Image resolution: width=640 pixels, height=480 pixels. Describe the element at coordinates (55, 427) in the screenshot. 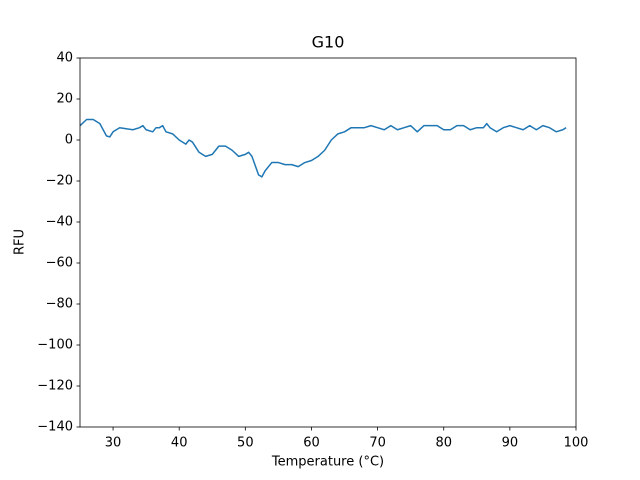

I see `y-tick-label: −140` at that location.